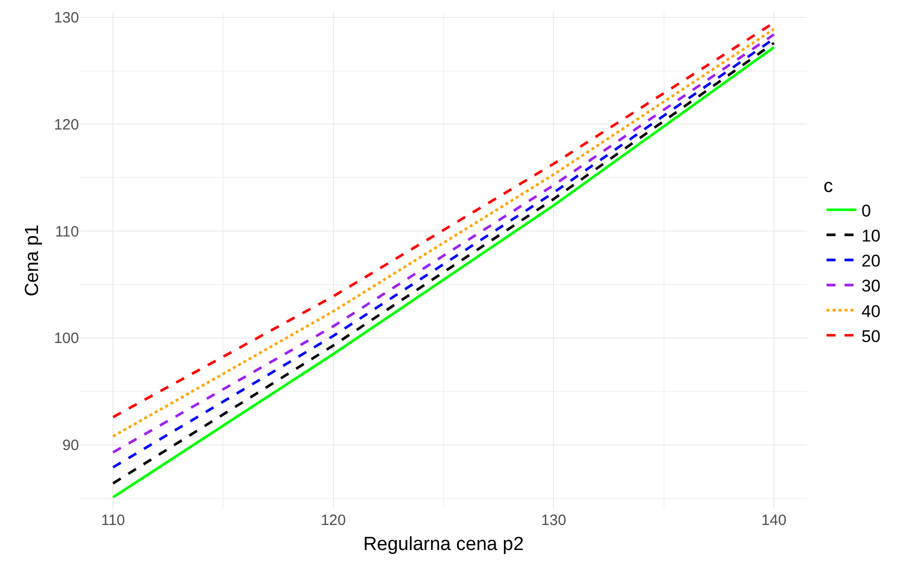 This screenshot has width=917, height=564. Describe the element at coordinates (32, 260) in the screenshot. I see `y-axis-title: Cena p1` at that location.